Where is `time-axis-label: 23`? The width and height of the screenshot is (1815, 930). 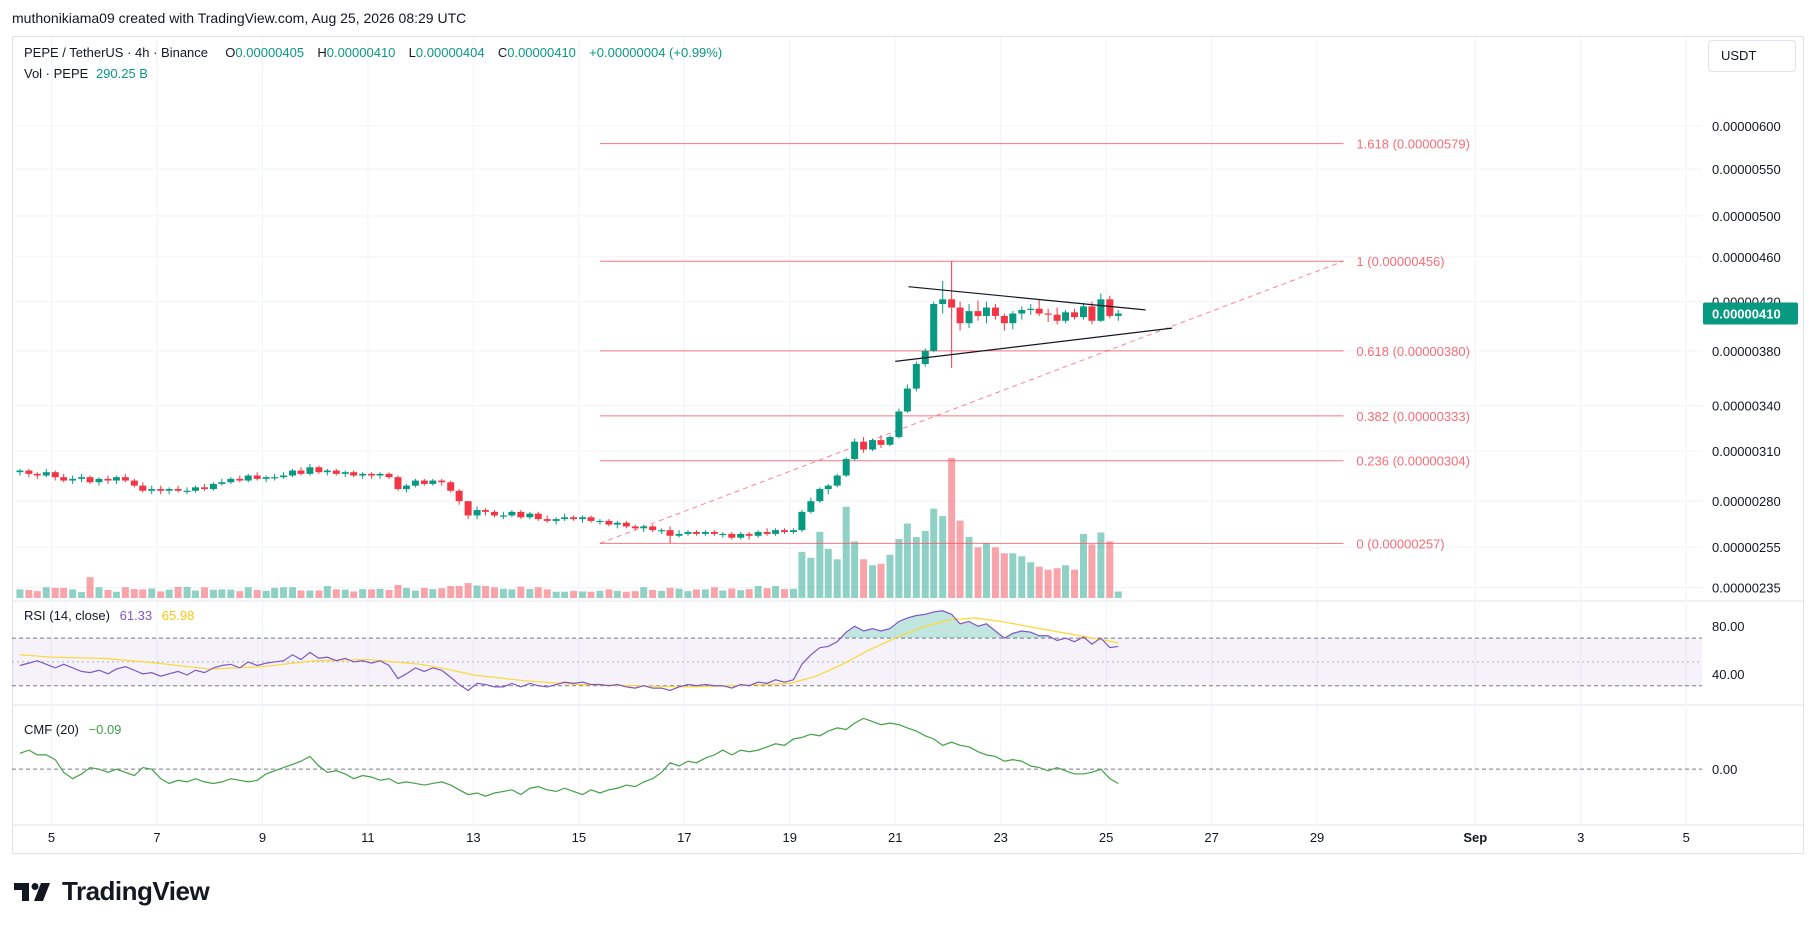 time-axis-label: 23 is located at coordinates (1000, 837).